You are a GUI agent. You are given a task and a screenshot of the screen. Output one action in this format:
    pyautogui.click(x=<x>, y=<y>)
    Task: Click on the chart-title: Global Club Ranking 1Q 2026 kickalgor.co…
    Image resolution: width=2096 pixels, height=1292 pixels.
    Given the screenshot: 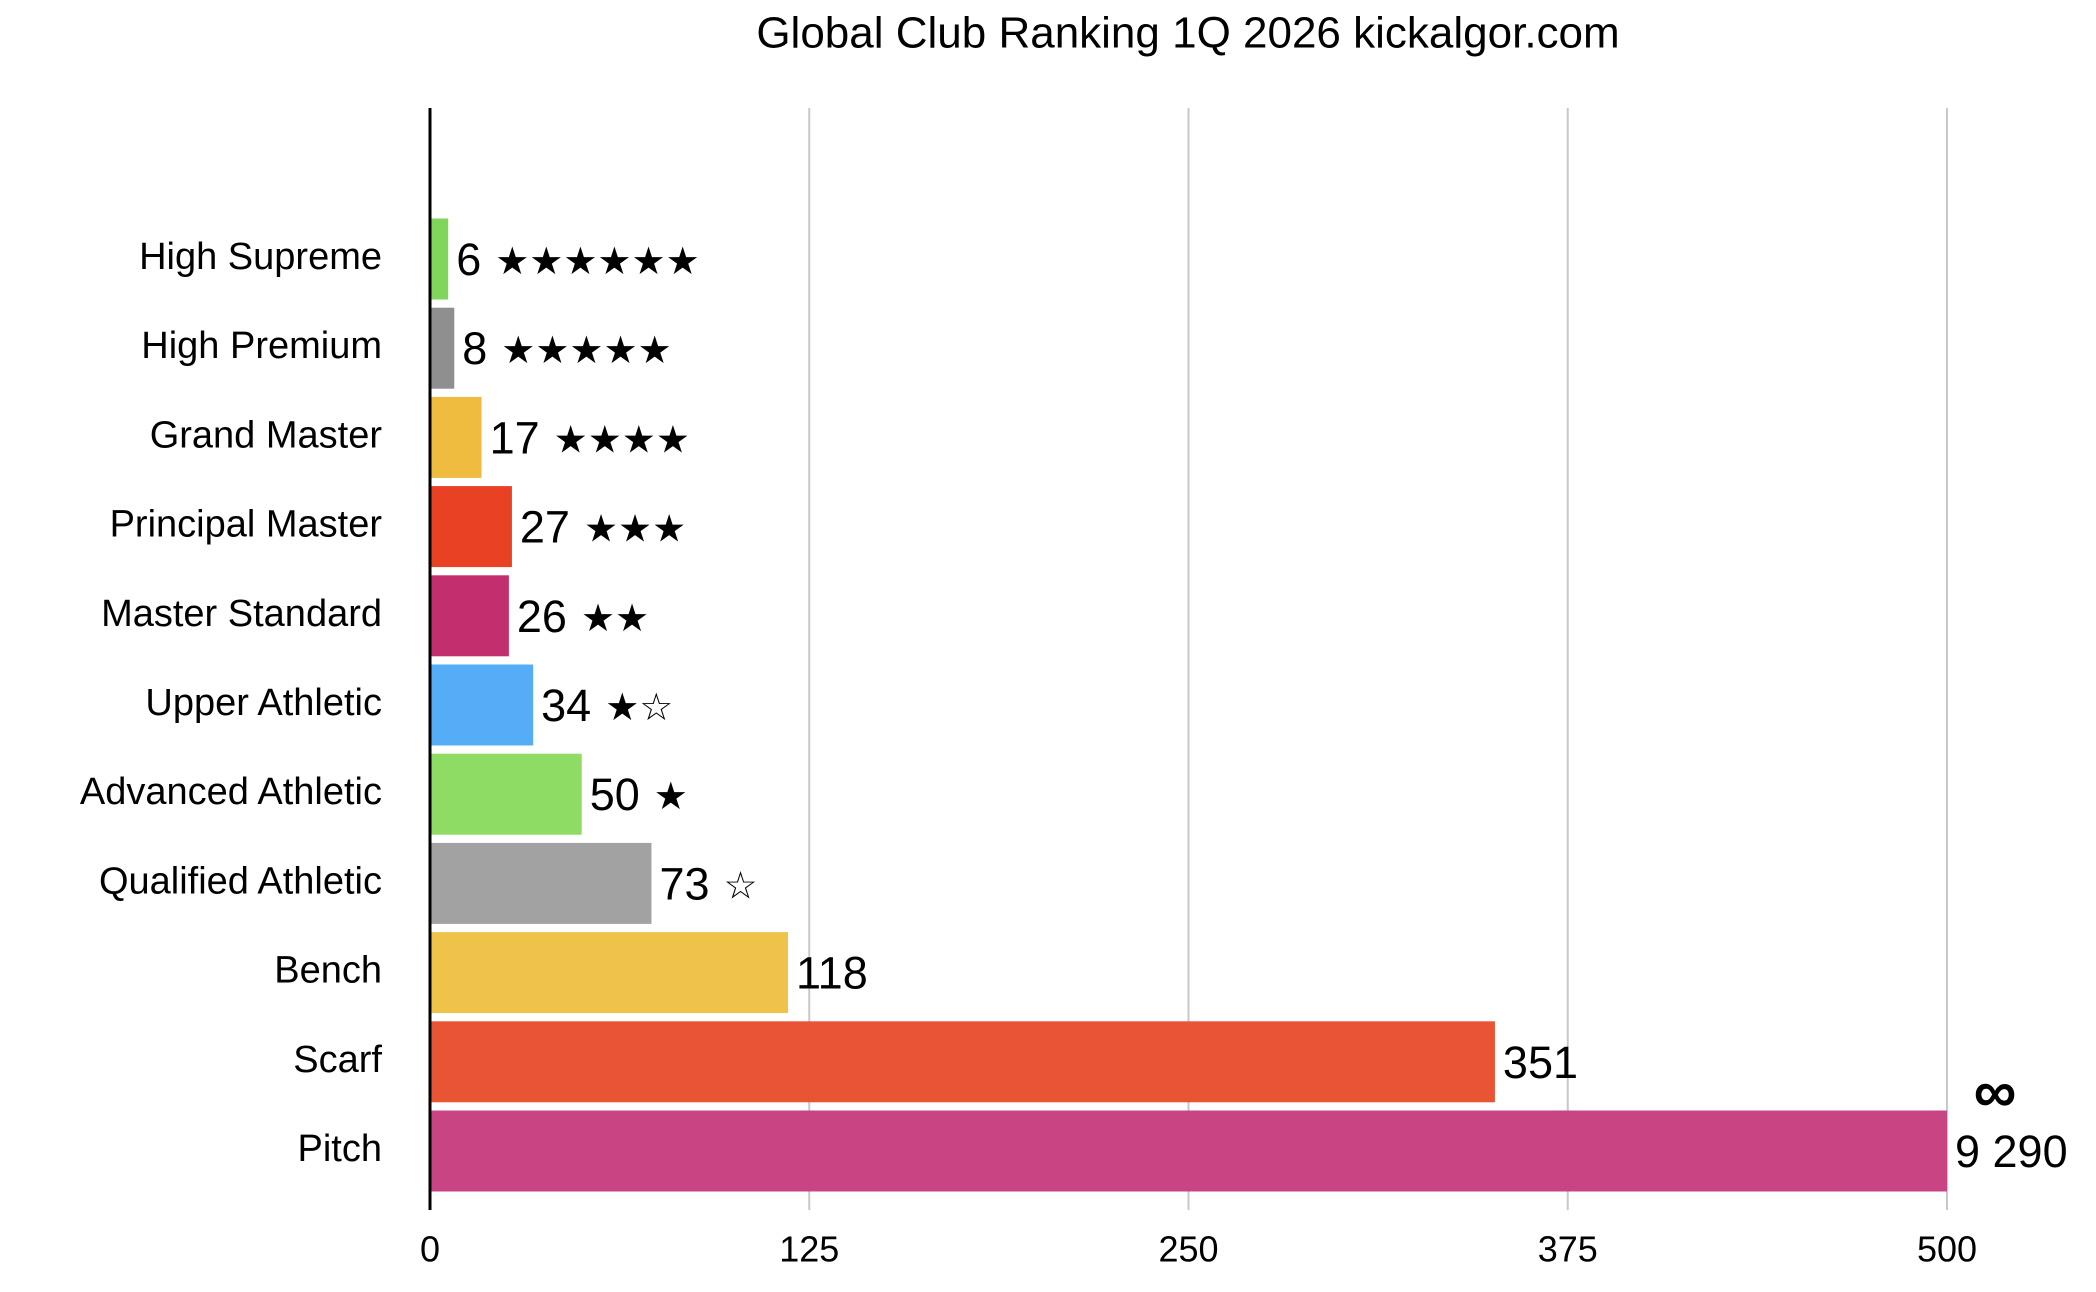 What is the action you would take?
    pyautogui.click(x=1187, y=33)
    